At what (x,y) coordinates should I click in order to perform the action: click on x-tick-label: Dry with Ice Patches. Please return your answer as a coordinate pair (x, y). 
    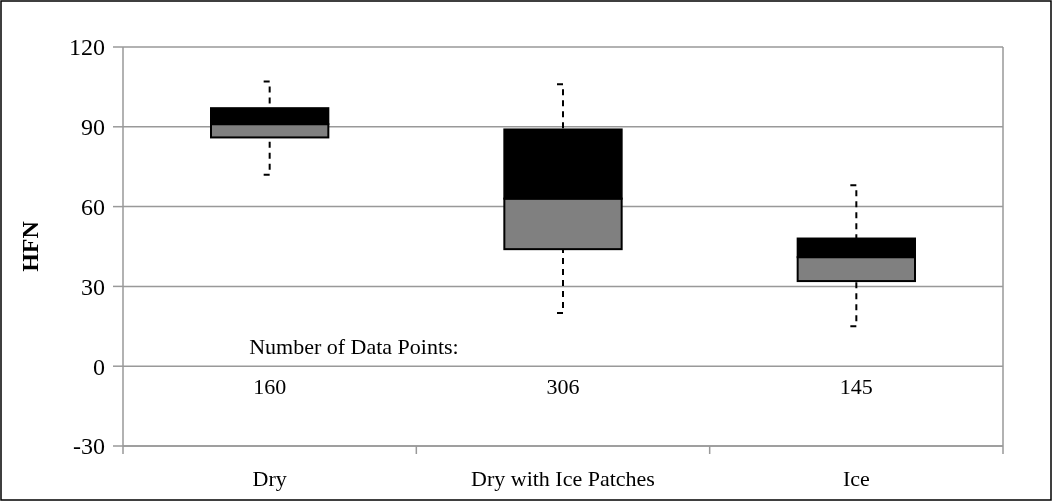
    Looking at the image, I should click on (563, 478).